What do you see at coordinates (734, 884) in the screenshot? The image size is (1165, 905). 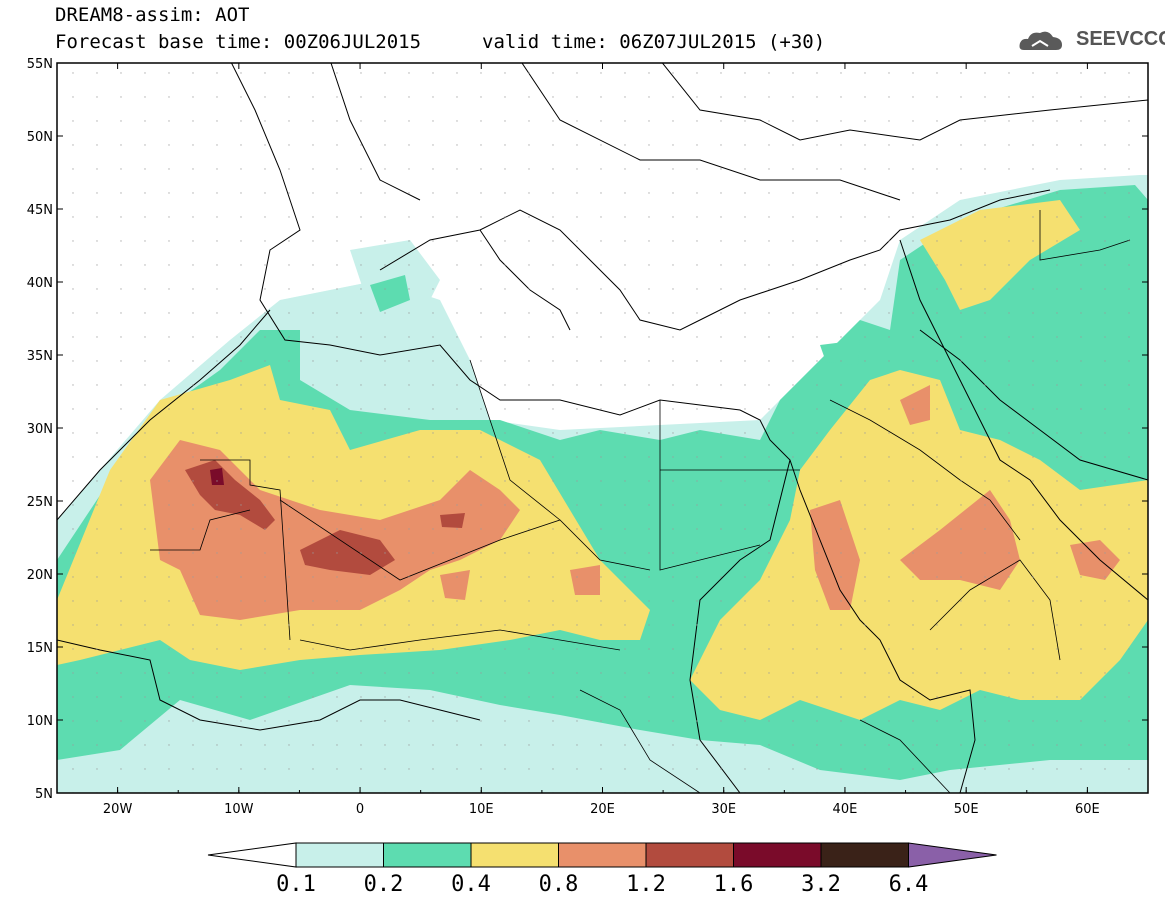 I see `colorbar-label: 1.6` at bounding box center [734, 884].